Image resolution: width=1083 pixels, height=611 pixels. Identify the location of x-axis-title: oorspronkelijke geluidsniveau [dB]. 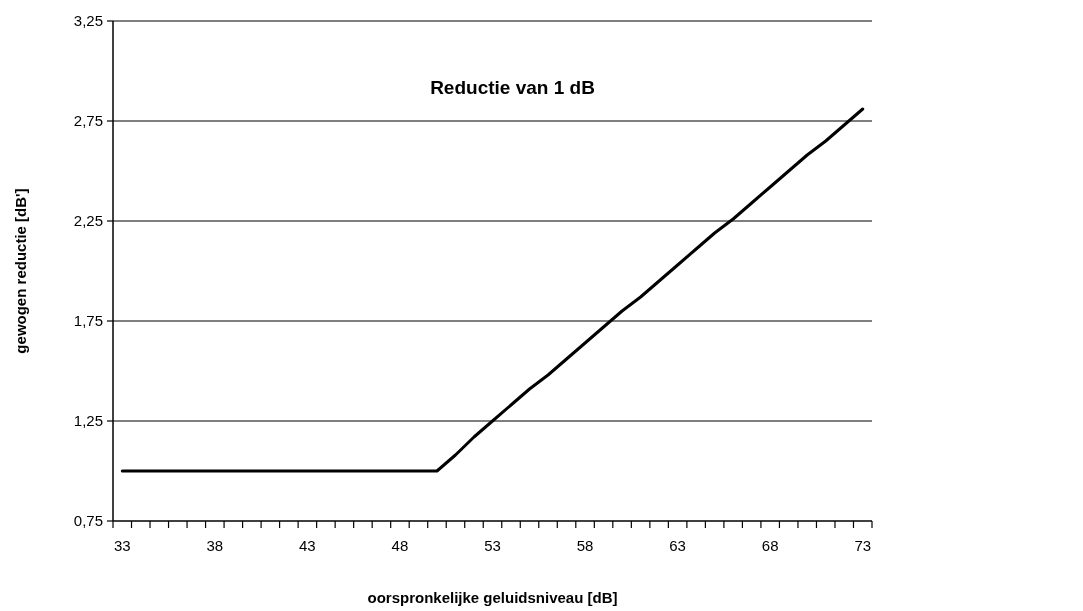
(492, 597).